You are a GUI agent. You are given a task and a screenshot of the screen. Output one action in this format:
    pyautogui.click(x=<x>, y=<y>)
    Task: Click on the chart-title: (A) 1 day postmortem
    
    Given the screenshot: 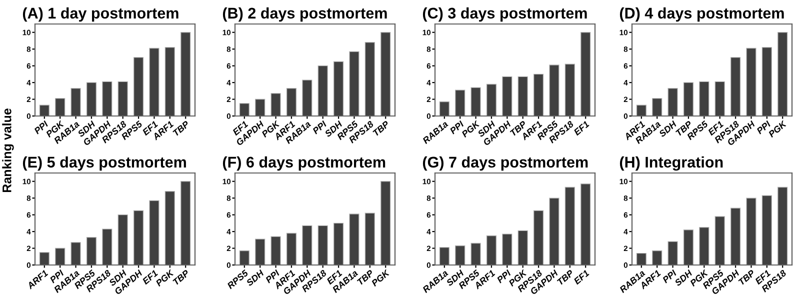 What is the action you would take?
    pyautogui.click(x=100, y=14)
    